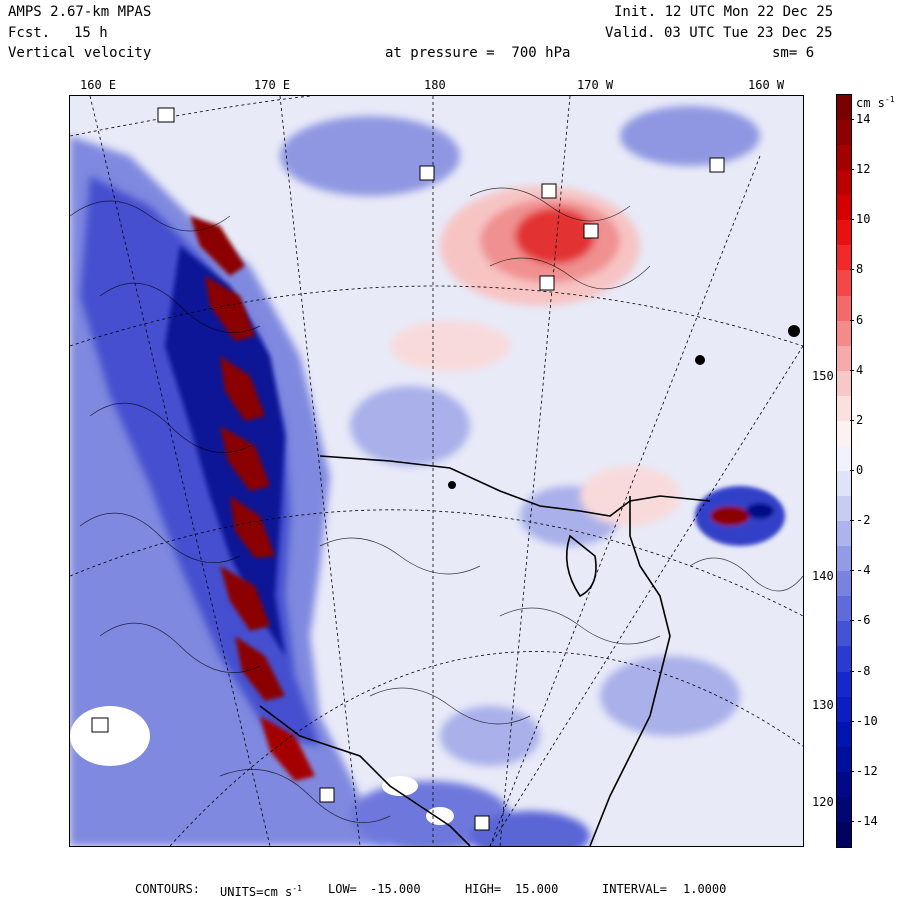 The width and height of the screenshot is (900, 900). What do you see at coordinates (342, 889) in the screenshot?
I see `footer-low-label: LOW=` at bounding box center [342, 889].